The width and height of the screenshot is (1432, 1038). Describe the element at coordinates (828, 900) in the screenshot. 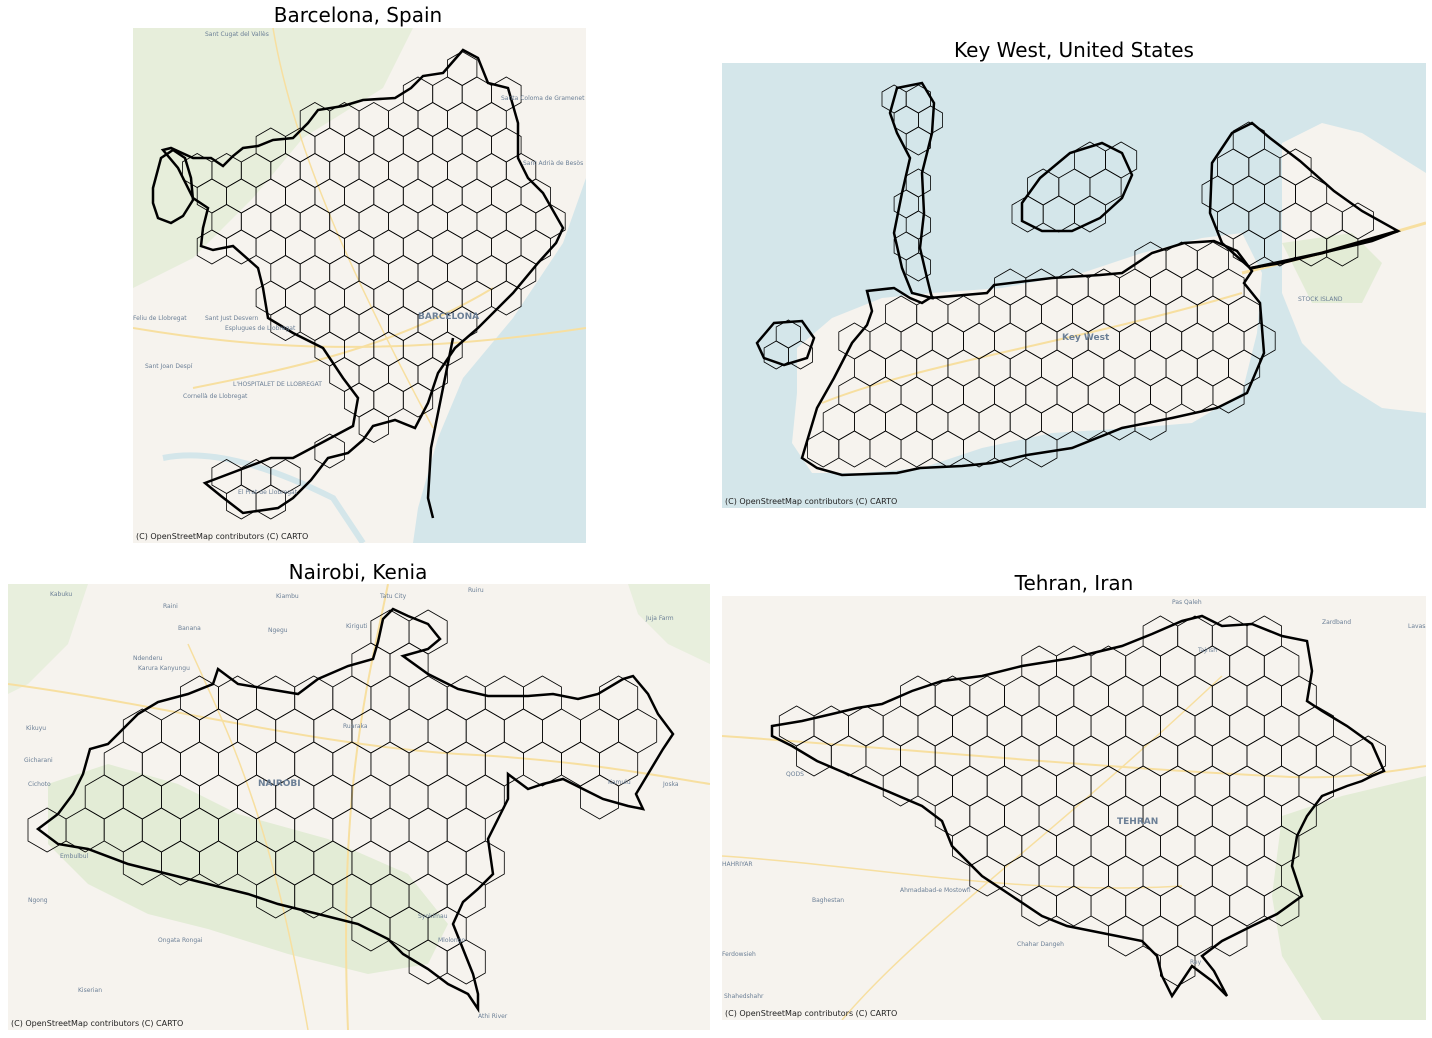

I see `map-label: Baghestan` at that location.